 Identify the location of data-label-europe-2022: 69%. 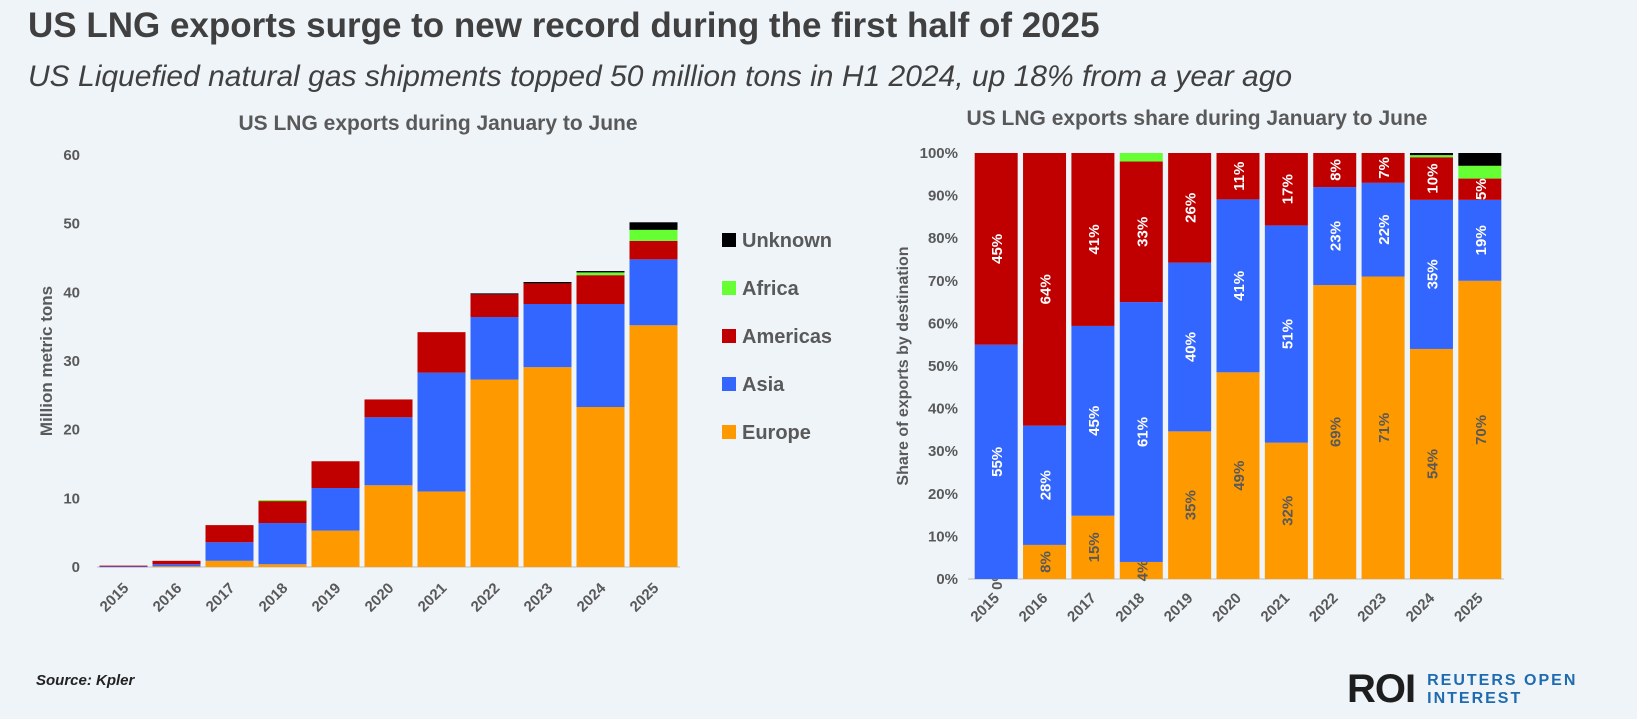
(1336, 432).